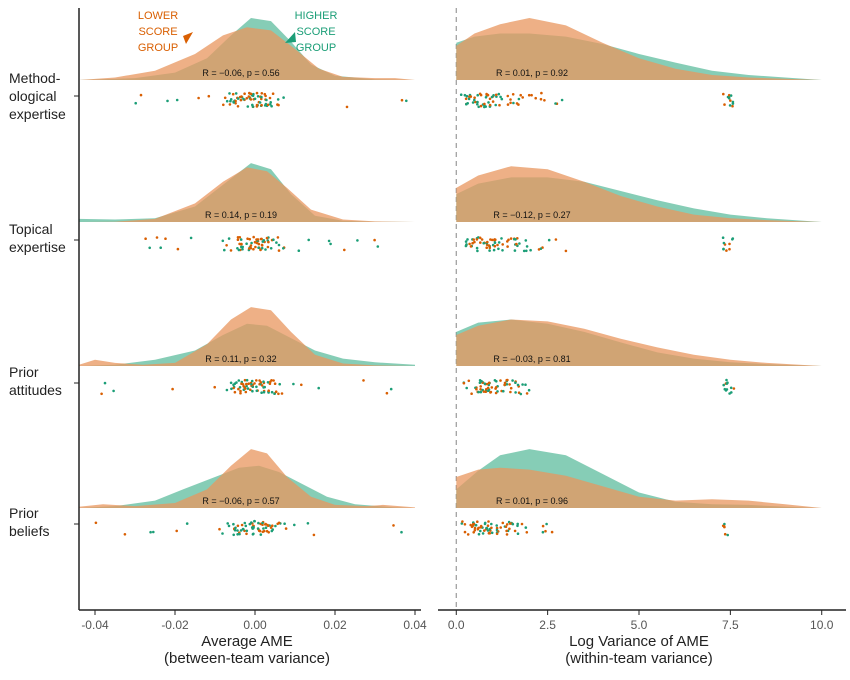  I want to click on right-x-tick-label: 0.0, so click(456, 625).